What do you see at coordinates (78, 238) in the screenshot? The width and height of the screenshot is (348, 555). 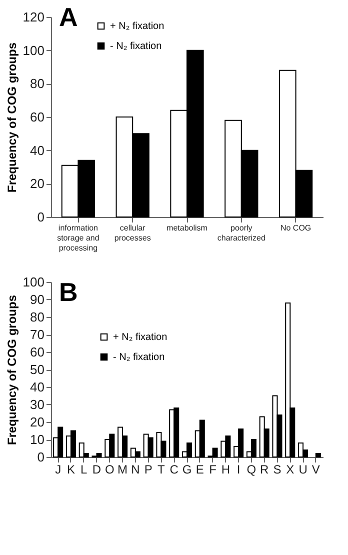 I see `x-tick-label: information storage and processing` at bounding box center [78, 238].